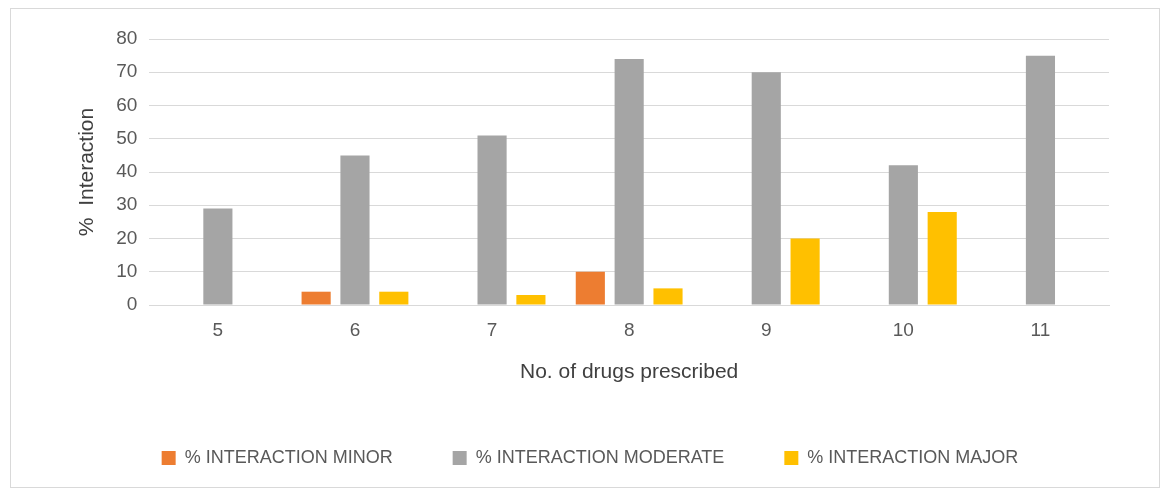 The width and height of the screenshot is (1174, 500). Describe the element at coordinates (127, 171) in the screenshot. I see `y-tick-label: 40` at that location.